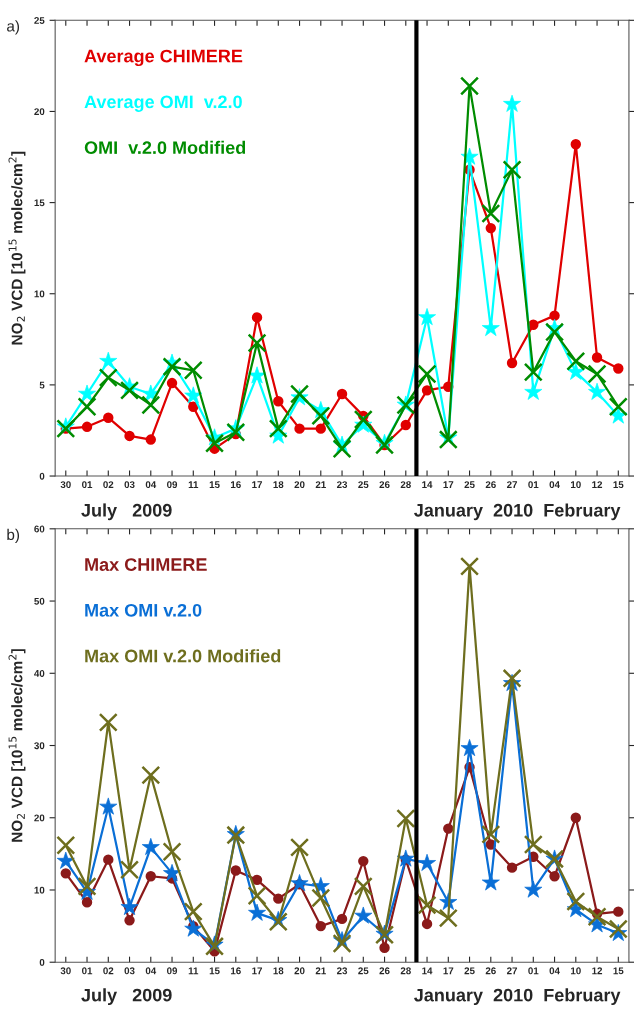 The height and width of the screenshot is (1015, 634). I want to click on text: Max CHIMERE, so click(146, 564).